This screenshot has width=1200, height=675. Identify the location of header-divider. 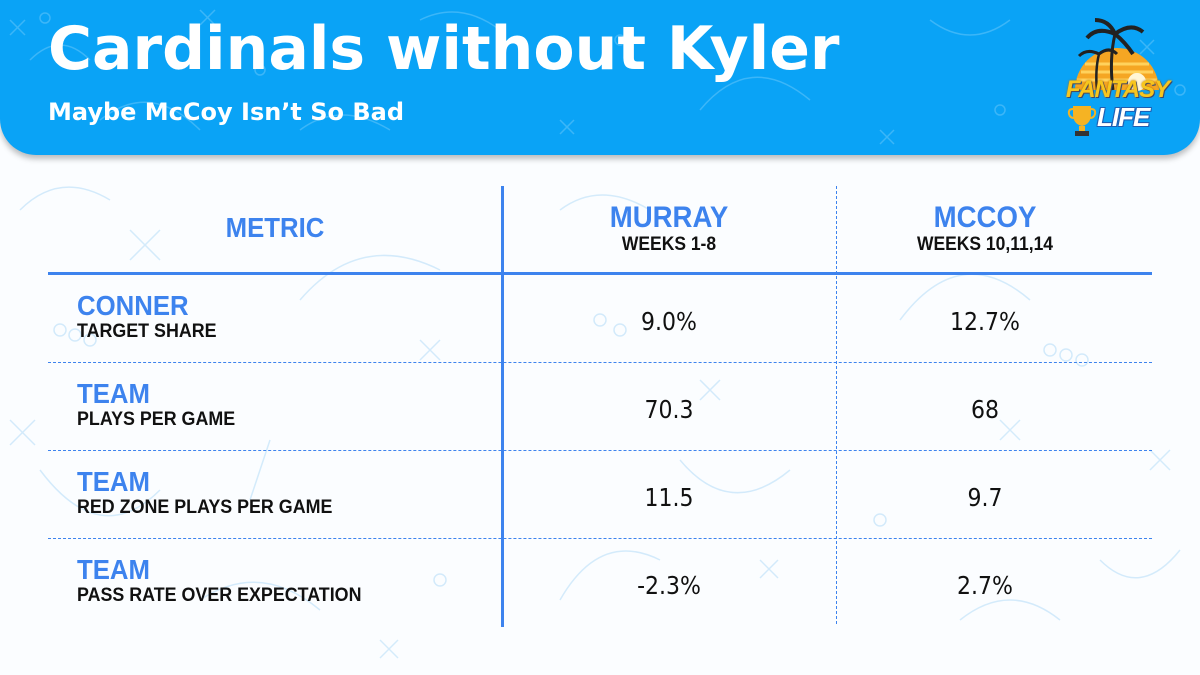
(600, 273).